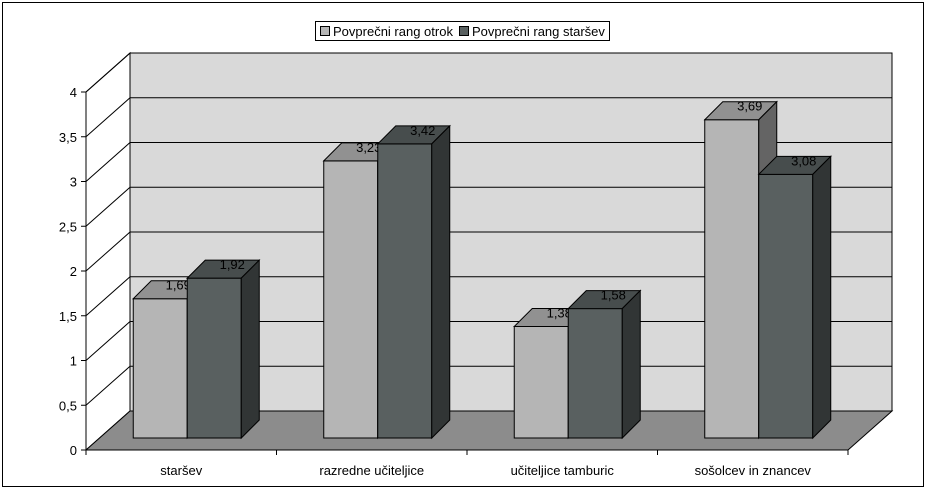  I want to click on x-tick-label: razredne učiteljice, so click(371, 470).